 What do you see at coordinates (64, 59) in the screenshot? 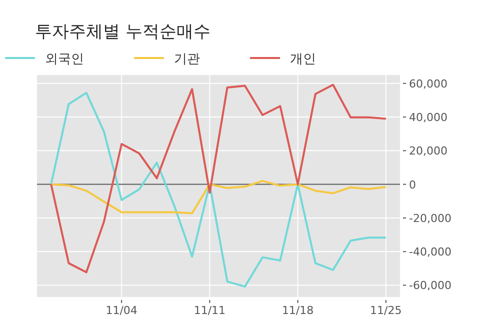
I see `legend-label: 외국인` at bounding box center [64, 59].